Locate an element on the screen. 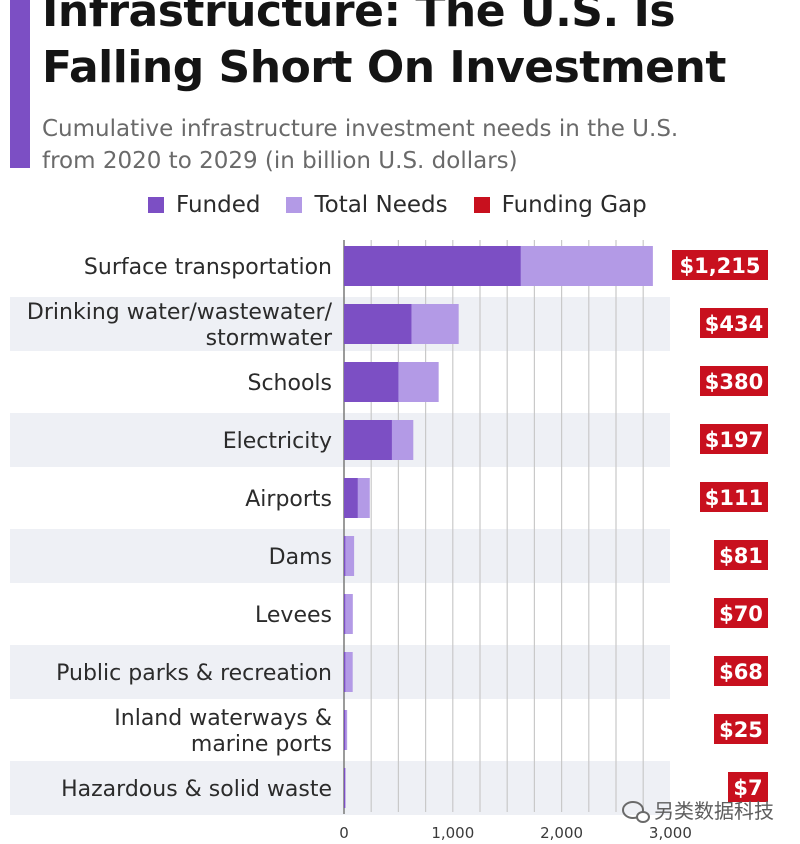 Image resolution: width=800 pixels, height=844 pixels. wechat-icon is located at coordinates (636, 811).